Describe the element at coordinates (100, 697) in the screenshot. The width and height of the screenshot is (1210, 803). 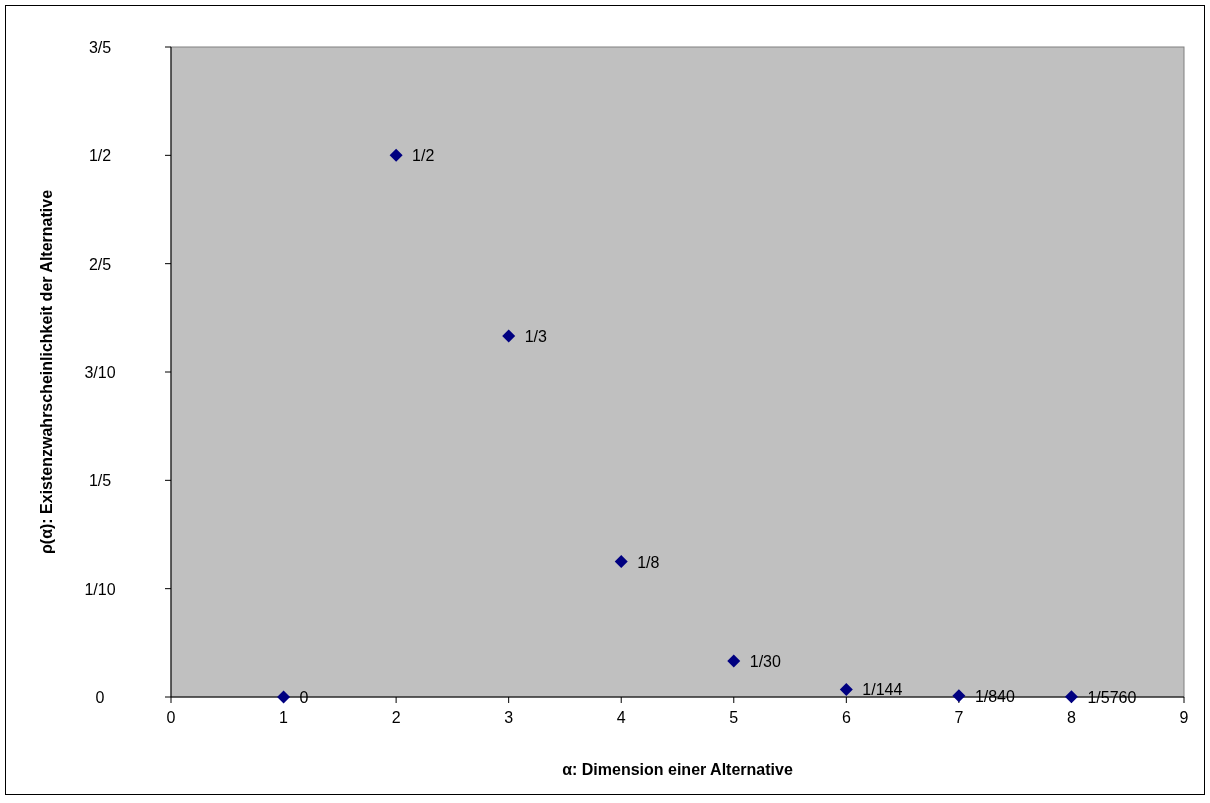
I see `y-tick-label: 0` at that location.